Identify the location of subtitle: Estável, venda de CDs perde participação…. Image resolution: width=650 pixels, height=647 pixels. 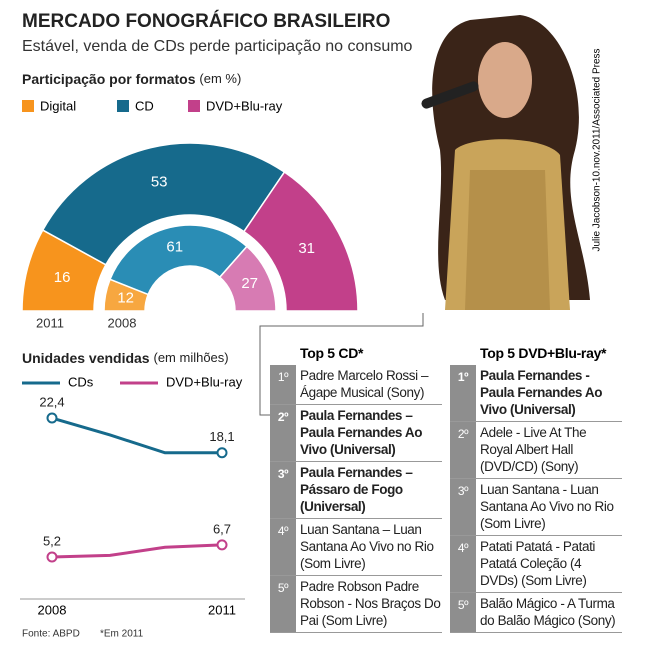
(217, 46).